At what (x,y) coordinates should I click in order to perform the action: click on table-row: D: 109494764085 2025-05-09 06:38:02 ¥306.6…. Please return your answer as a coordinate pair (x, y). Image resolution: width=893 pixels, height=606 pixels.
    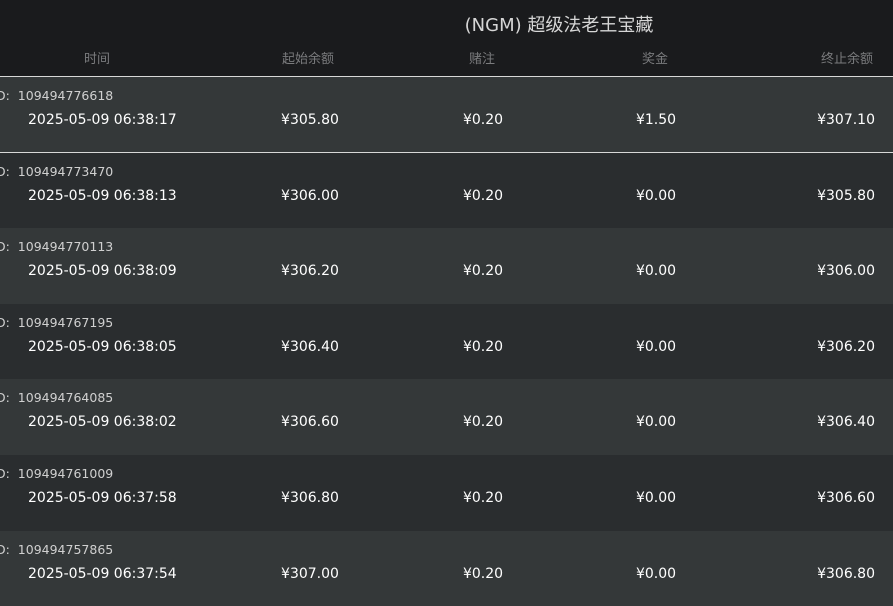
    Looking at the image, I should click on (446, 417).